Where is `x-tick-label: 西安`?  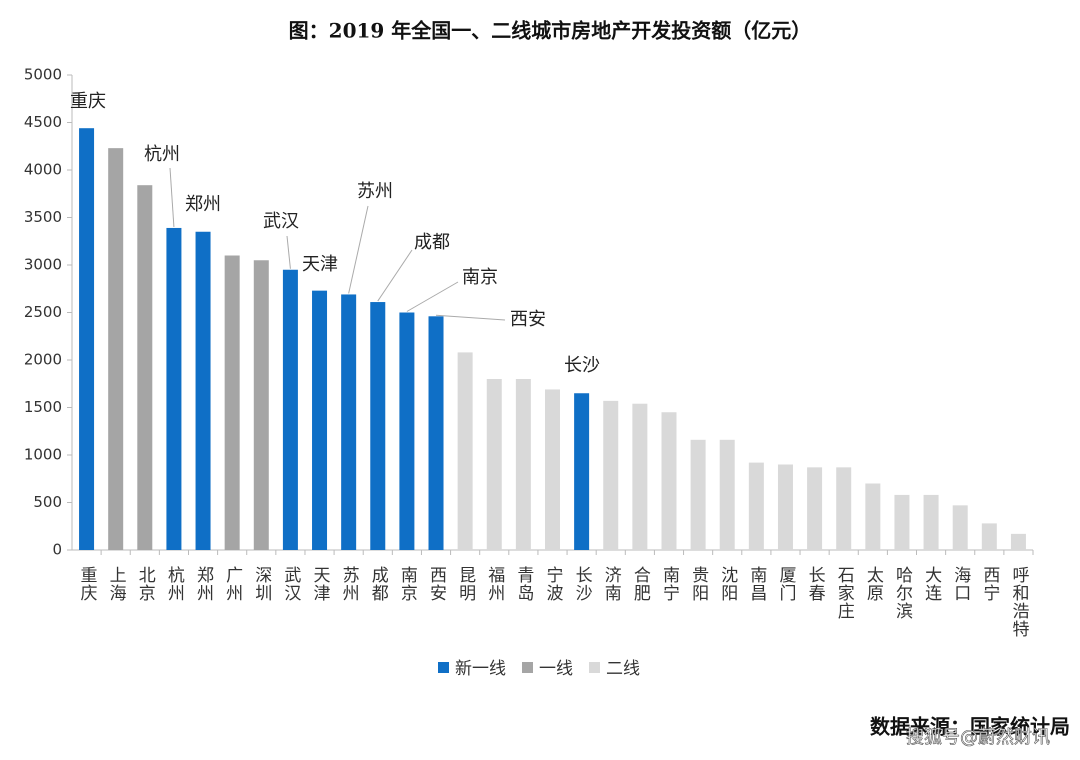
x-tick-label: 西安 is located at coordinates (436, 584).